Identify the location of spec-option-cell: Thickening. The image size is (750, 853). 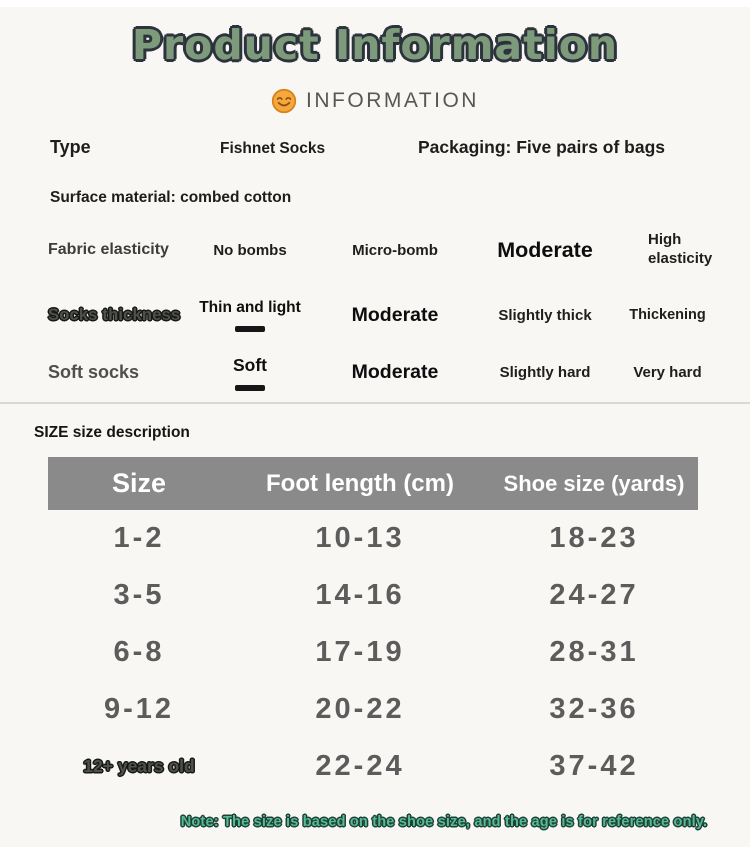
(667, 315).